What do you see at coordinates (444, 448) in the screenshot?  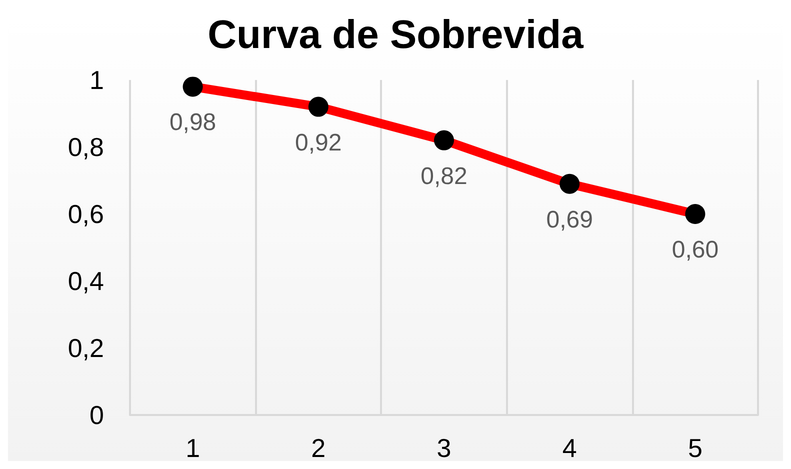 I see `x-tick-label: 3` at bounding box center [444, 448].